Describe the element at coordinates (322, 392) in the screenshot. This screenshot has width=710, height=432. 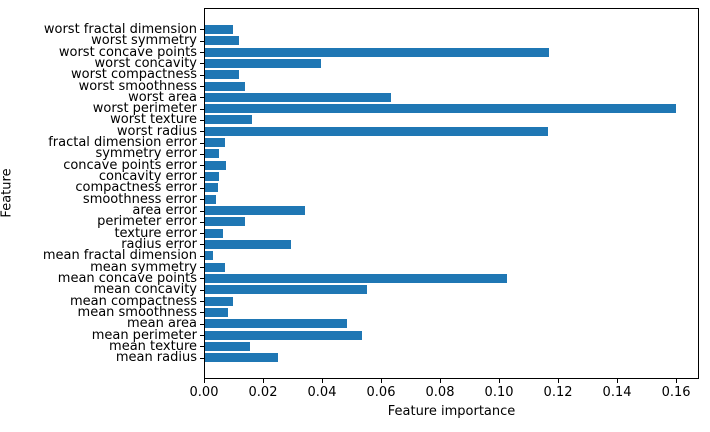
I see `x-tick-label-0.04: 0.04` at that location.